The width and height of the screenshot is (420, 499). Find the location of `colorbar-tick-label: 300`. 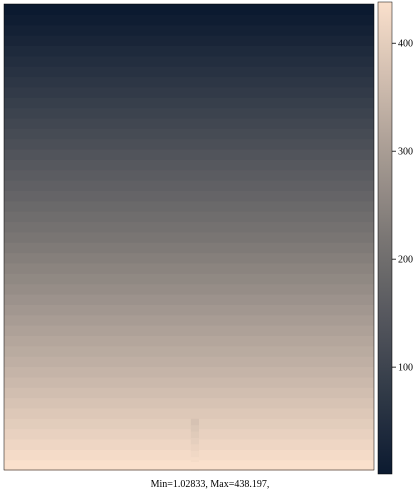

colorbar-tick-label: 300 is located at coordinates (405, 152).